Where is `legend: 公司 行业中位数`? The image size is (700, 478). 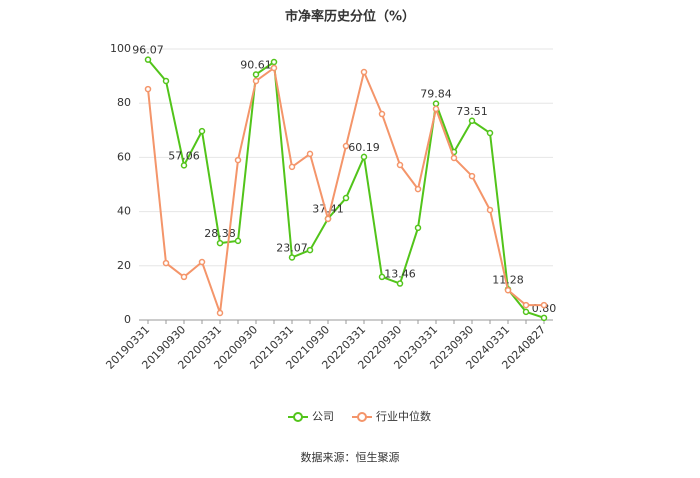
legend: 公司 行业中位数 is located at coordinates (359, 416).